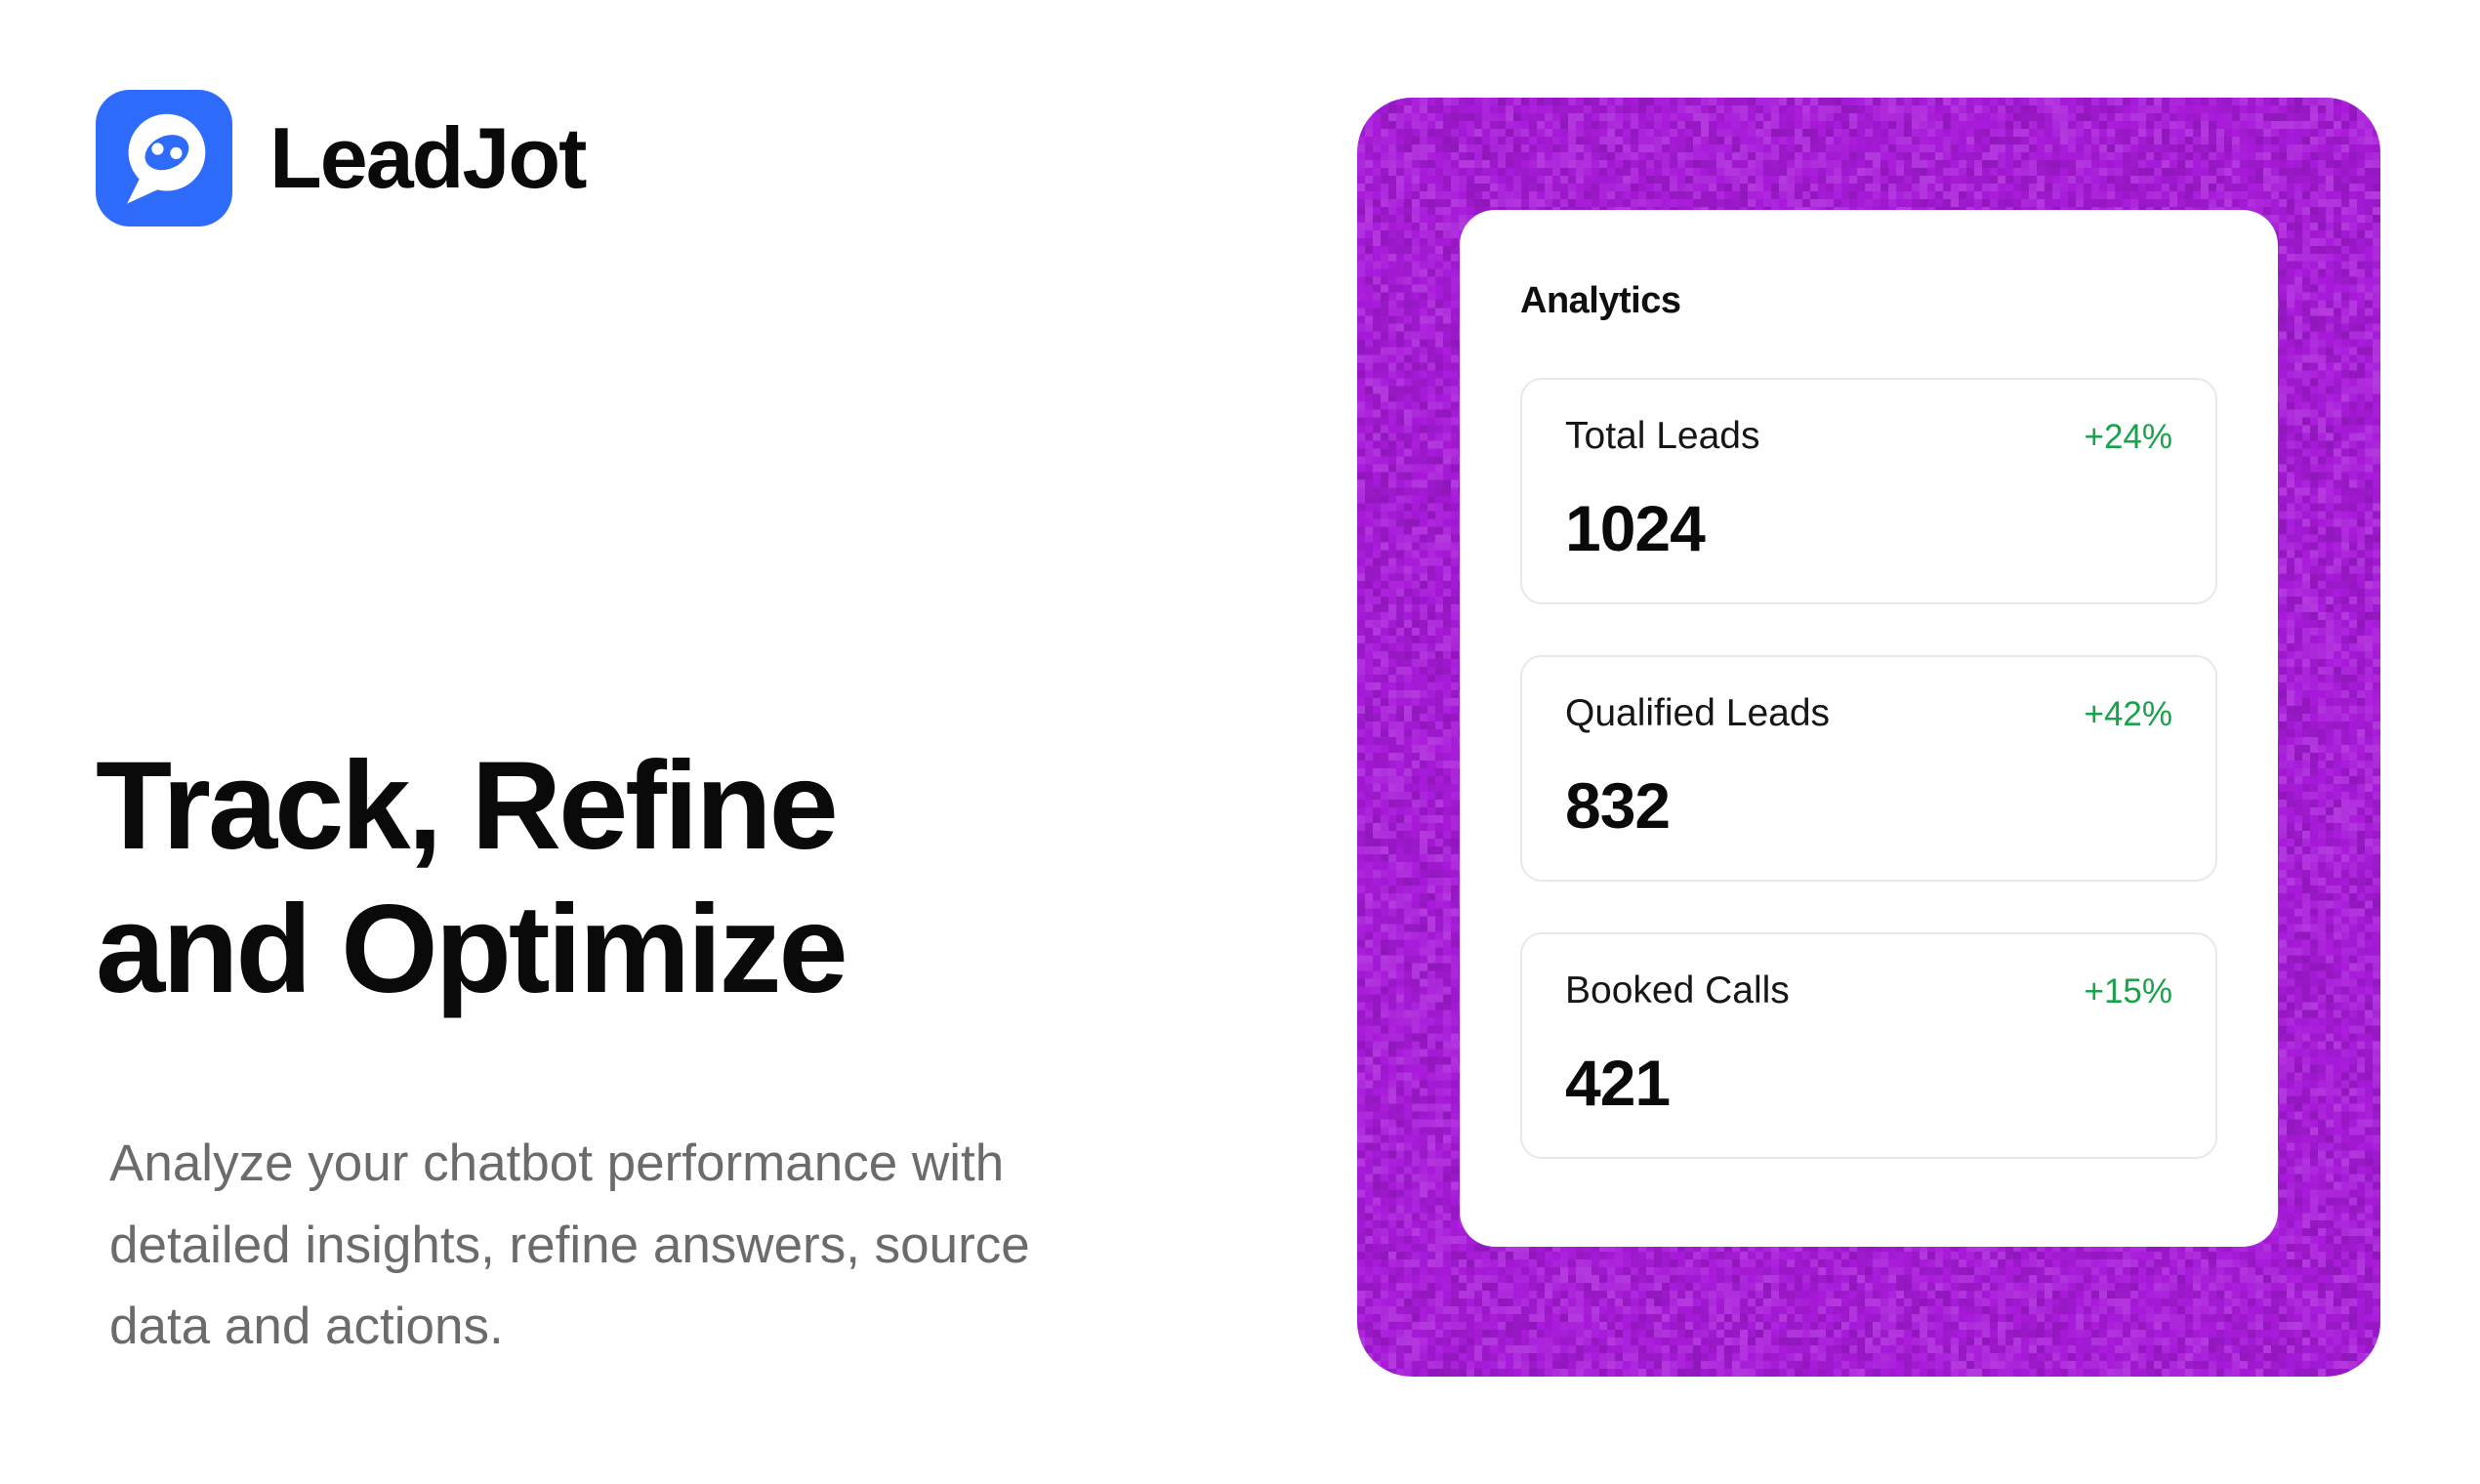 This screenshot has height=1484, width=2480. What do you see at coordinates (472, 878) in the screenshot?
I see `headline: Track, Refine and Optimize` at bounding box center [472, 878].